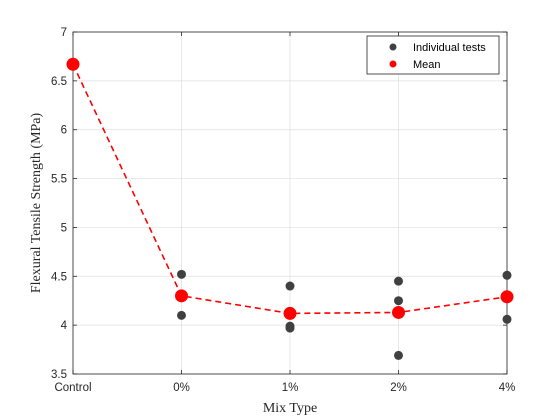 The width and height of the screenshot is (560, 420). I want to click on y-tick-label: 4, so click(64, 326).